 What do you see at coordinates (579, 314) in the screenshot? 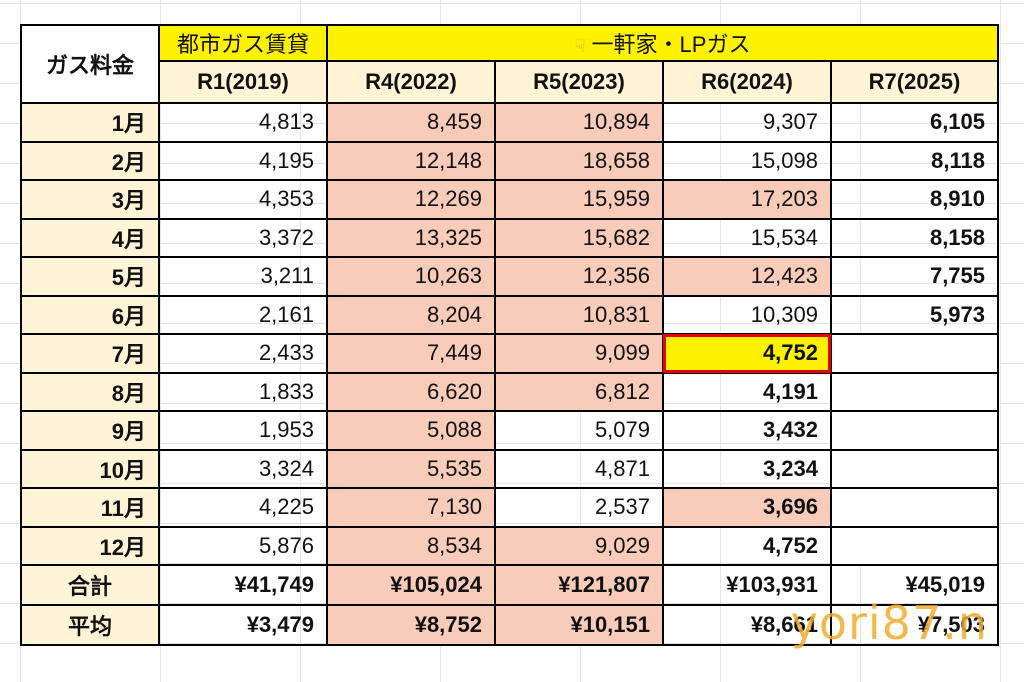
I see `cell-r5: 10,831` at bounding box center [579, 314].